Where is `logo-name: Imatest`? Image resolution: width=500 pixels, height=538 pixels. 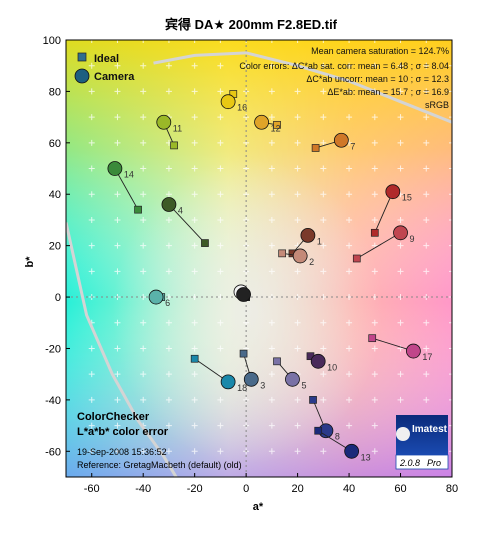
logo-name: Imatest is located at coordinates (430, 429).